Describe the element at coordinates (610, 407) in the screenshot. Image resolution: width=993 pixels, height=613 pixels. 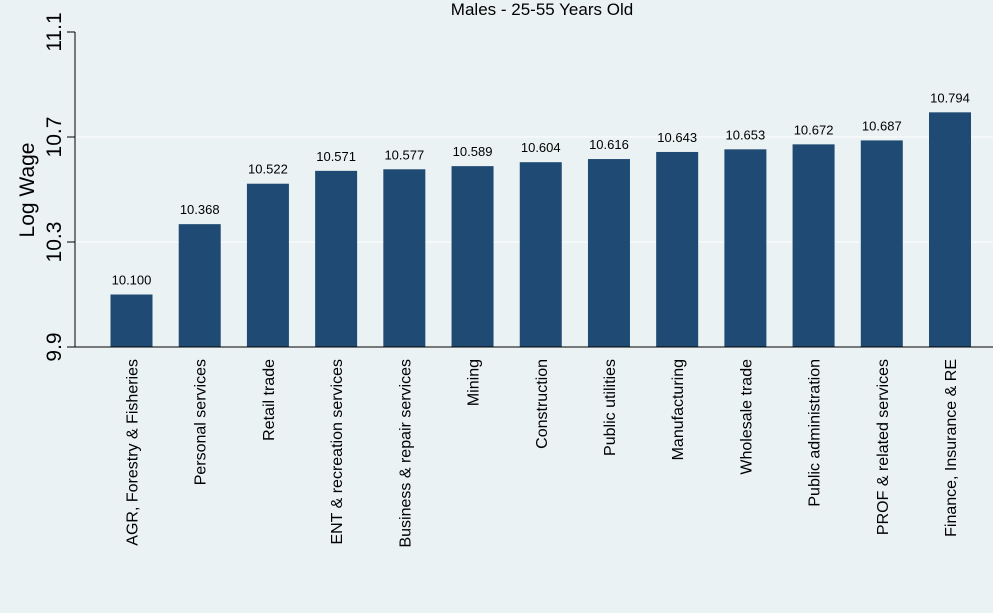
I see `x-tick-label: Public utilities` at that location.